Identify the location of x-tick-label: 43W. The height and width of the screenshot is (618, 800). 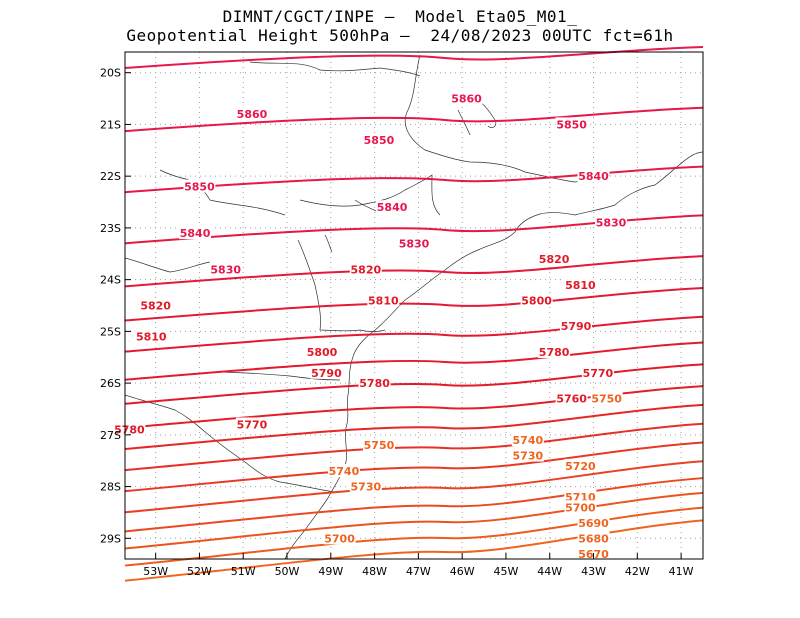
(593, 571).